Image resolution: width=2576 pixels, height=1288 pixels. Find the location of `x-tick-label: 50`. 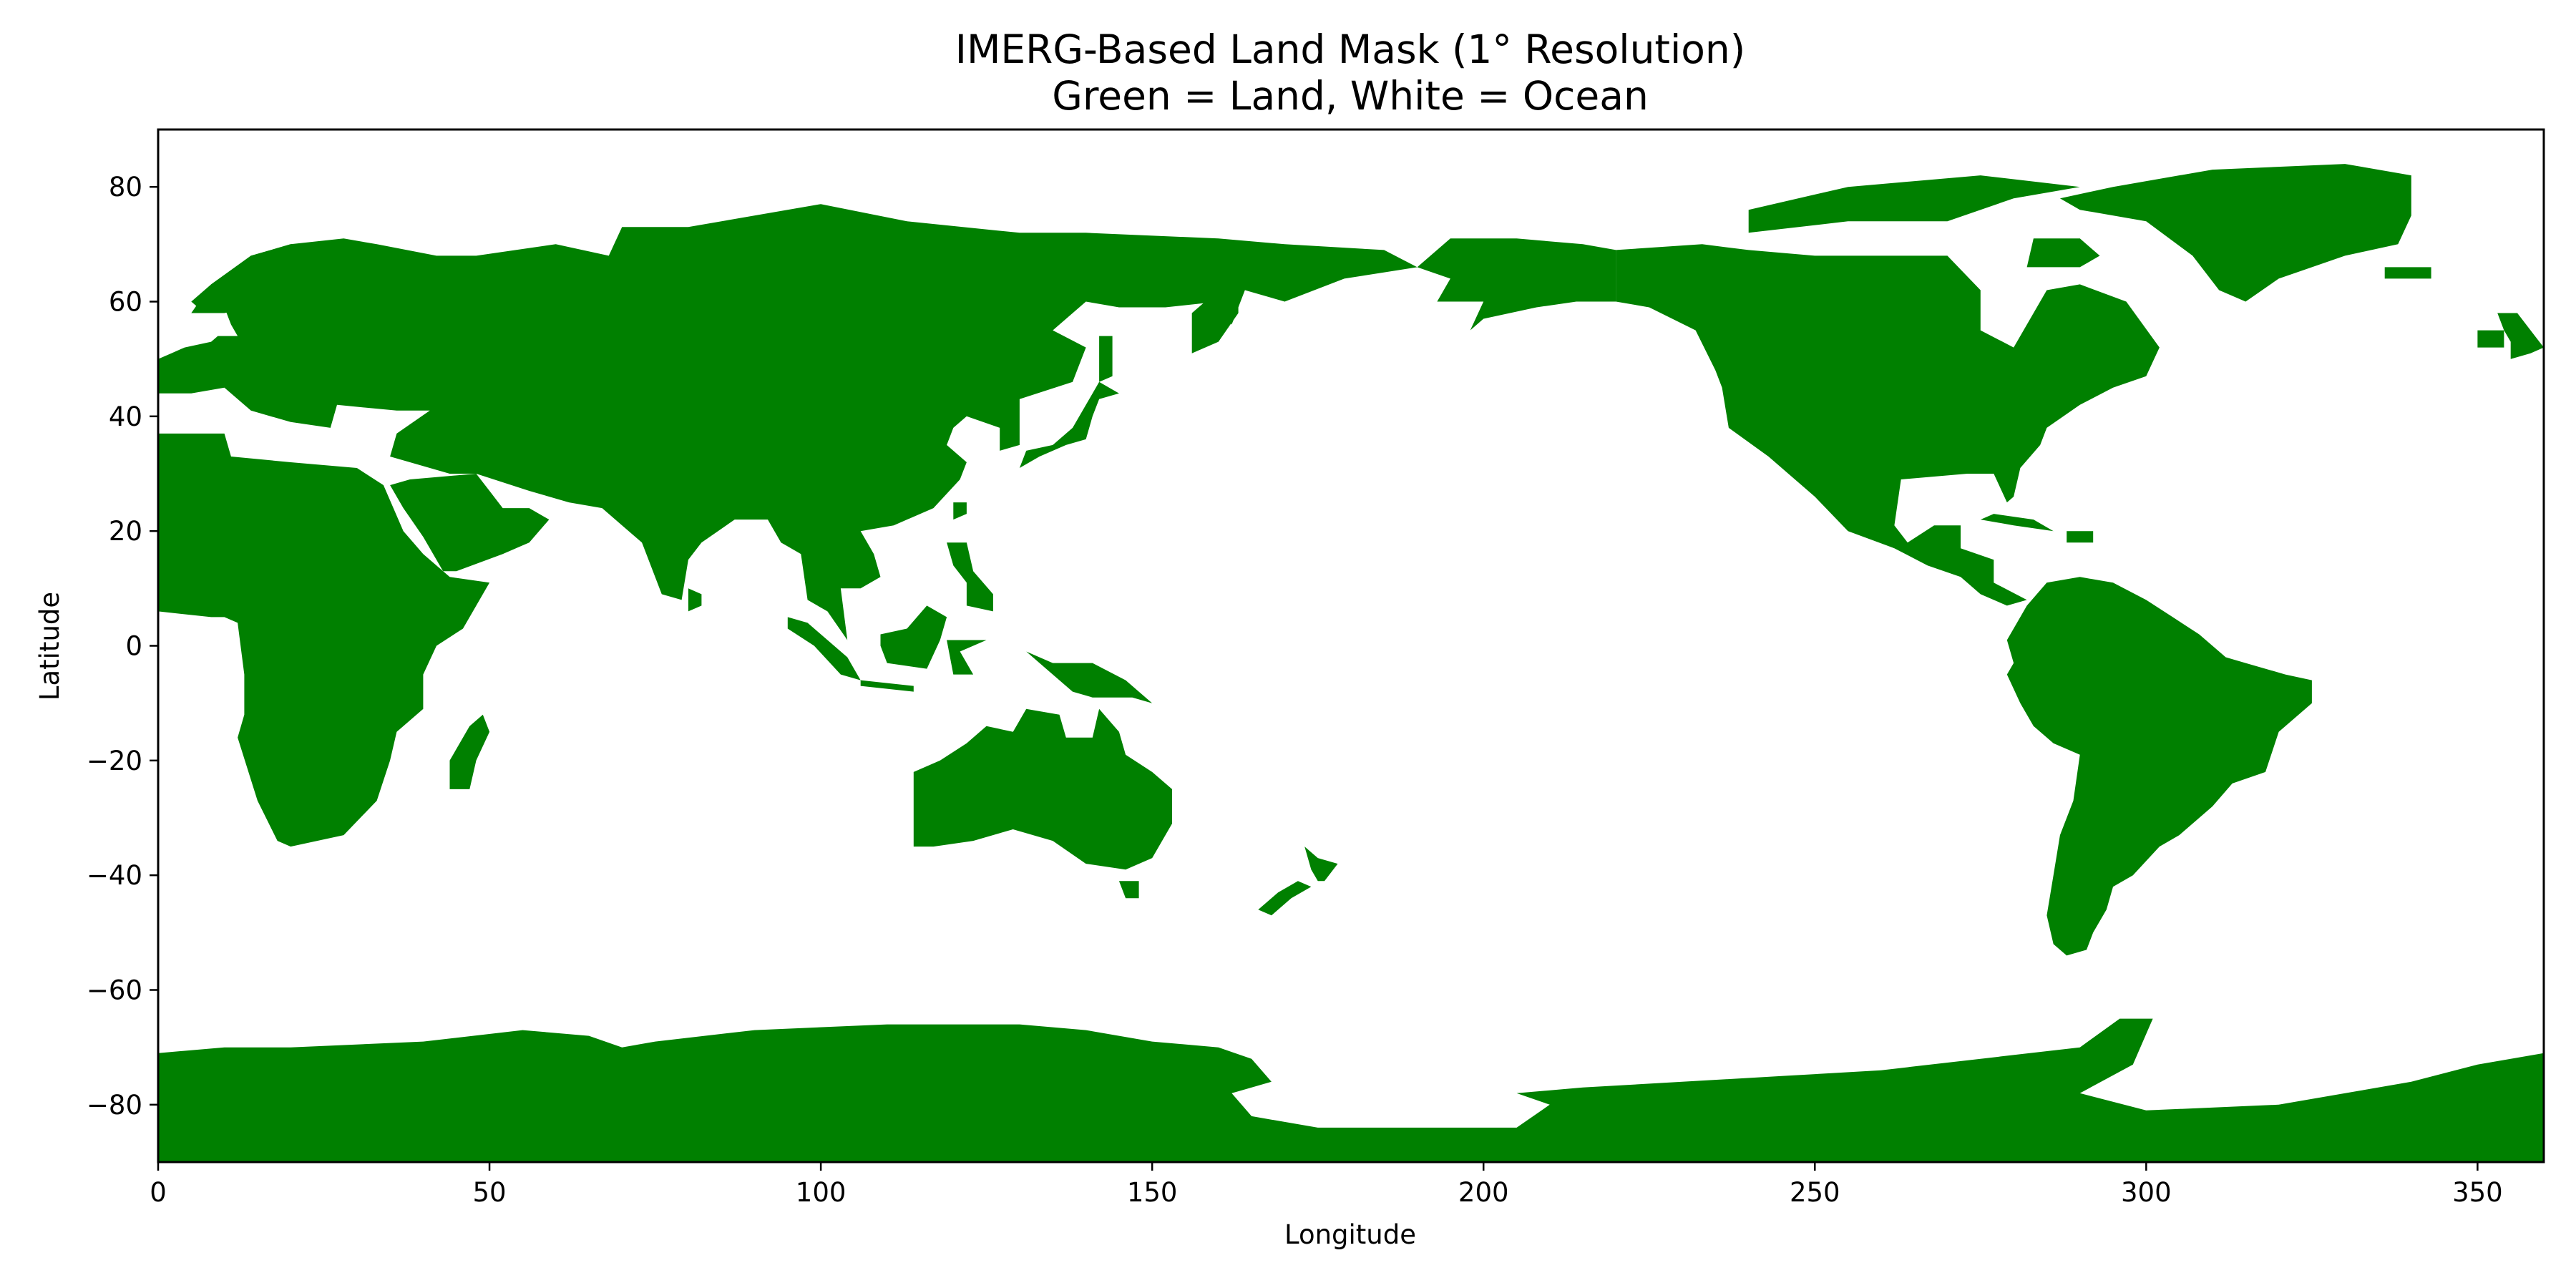

x-tick-label: 50 is located at coordinates (490, 1192).